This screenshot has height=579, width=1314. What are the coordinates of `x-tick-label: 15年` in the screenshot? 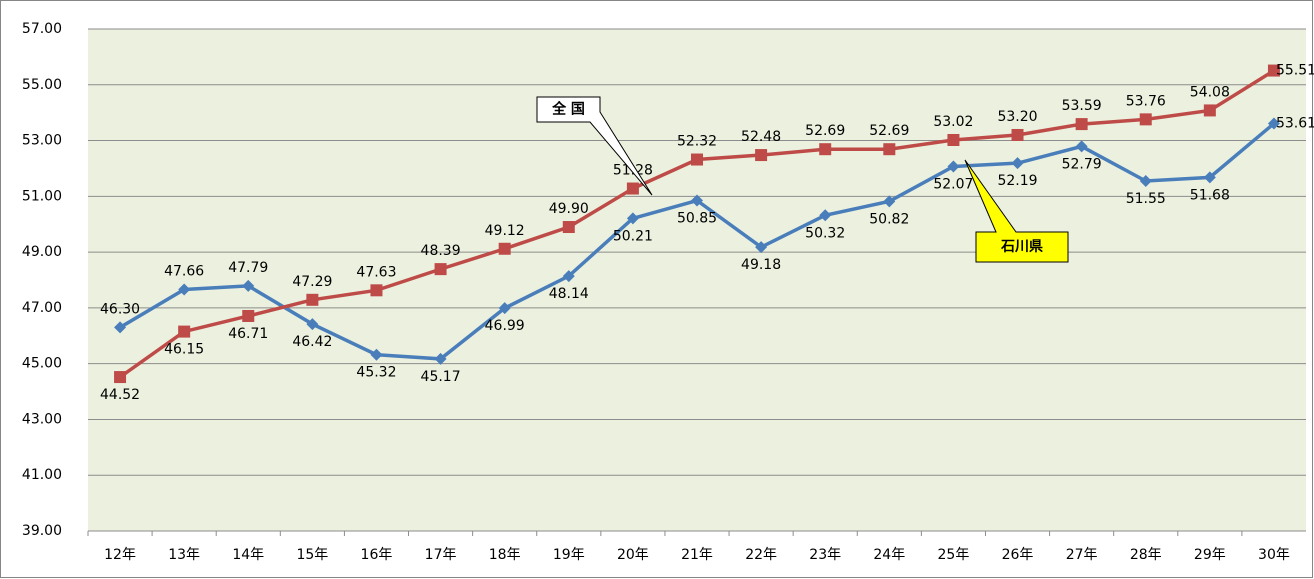 It's located at (312, 555).